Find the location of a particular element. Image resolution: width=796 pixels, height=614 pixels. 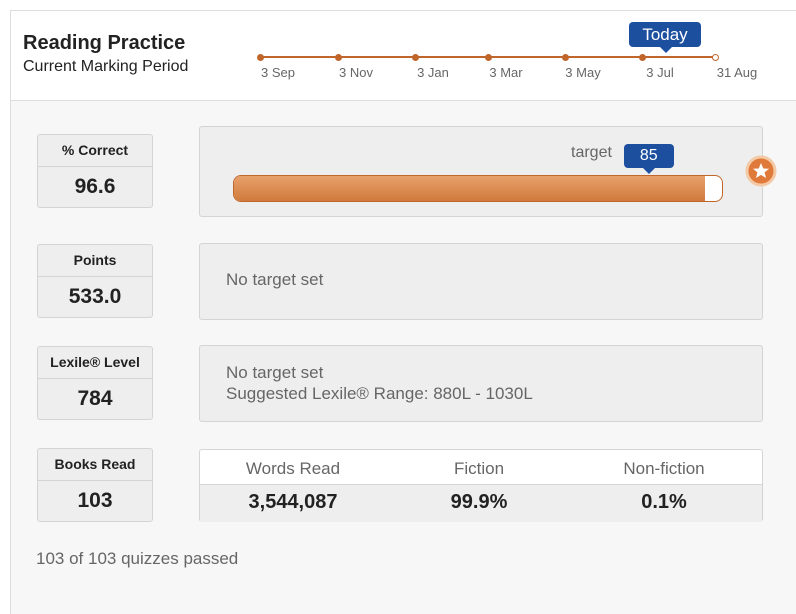

points-panel is located at coordinates (481, 281).